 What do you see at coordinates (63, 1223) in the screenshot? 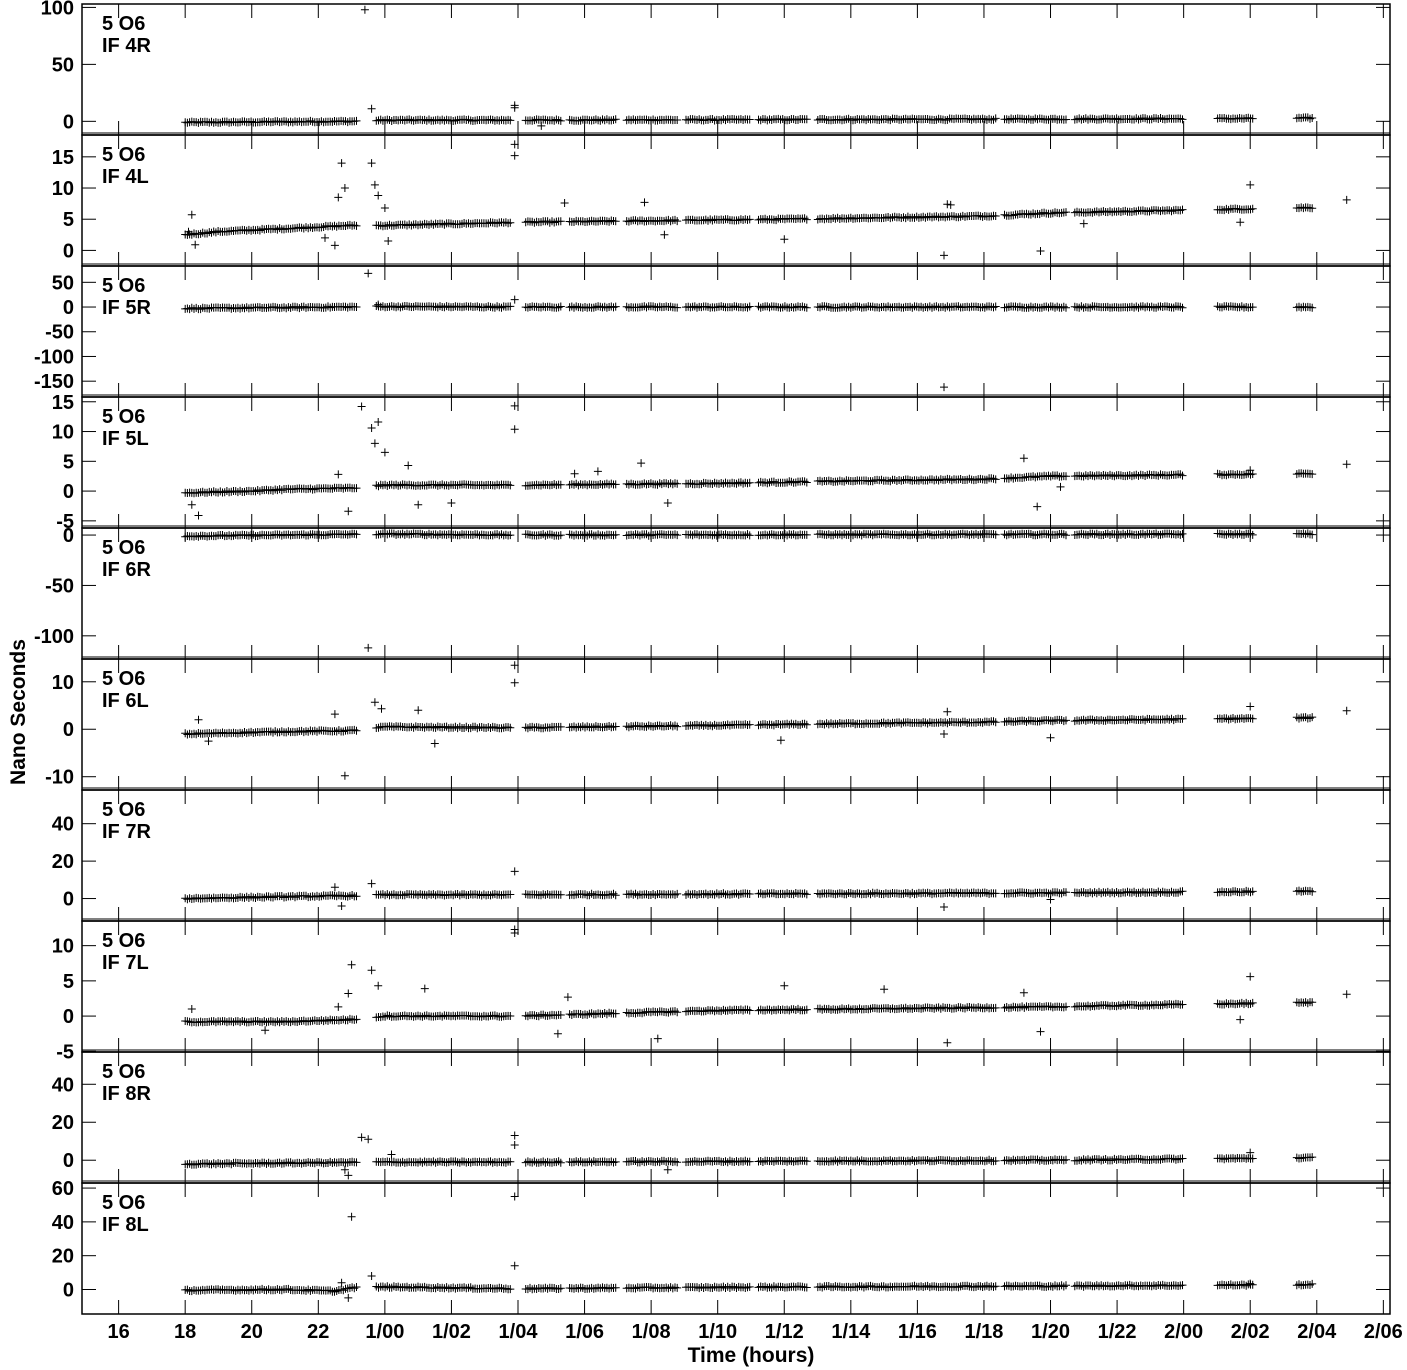
I see `y-tick-label: 40` at bounding box center [63, 1223].